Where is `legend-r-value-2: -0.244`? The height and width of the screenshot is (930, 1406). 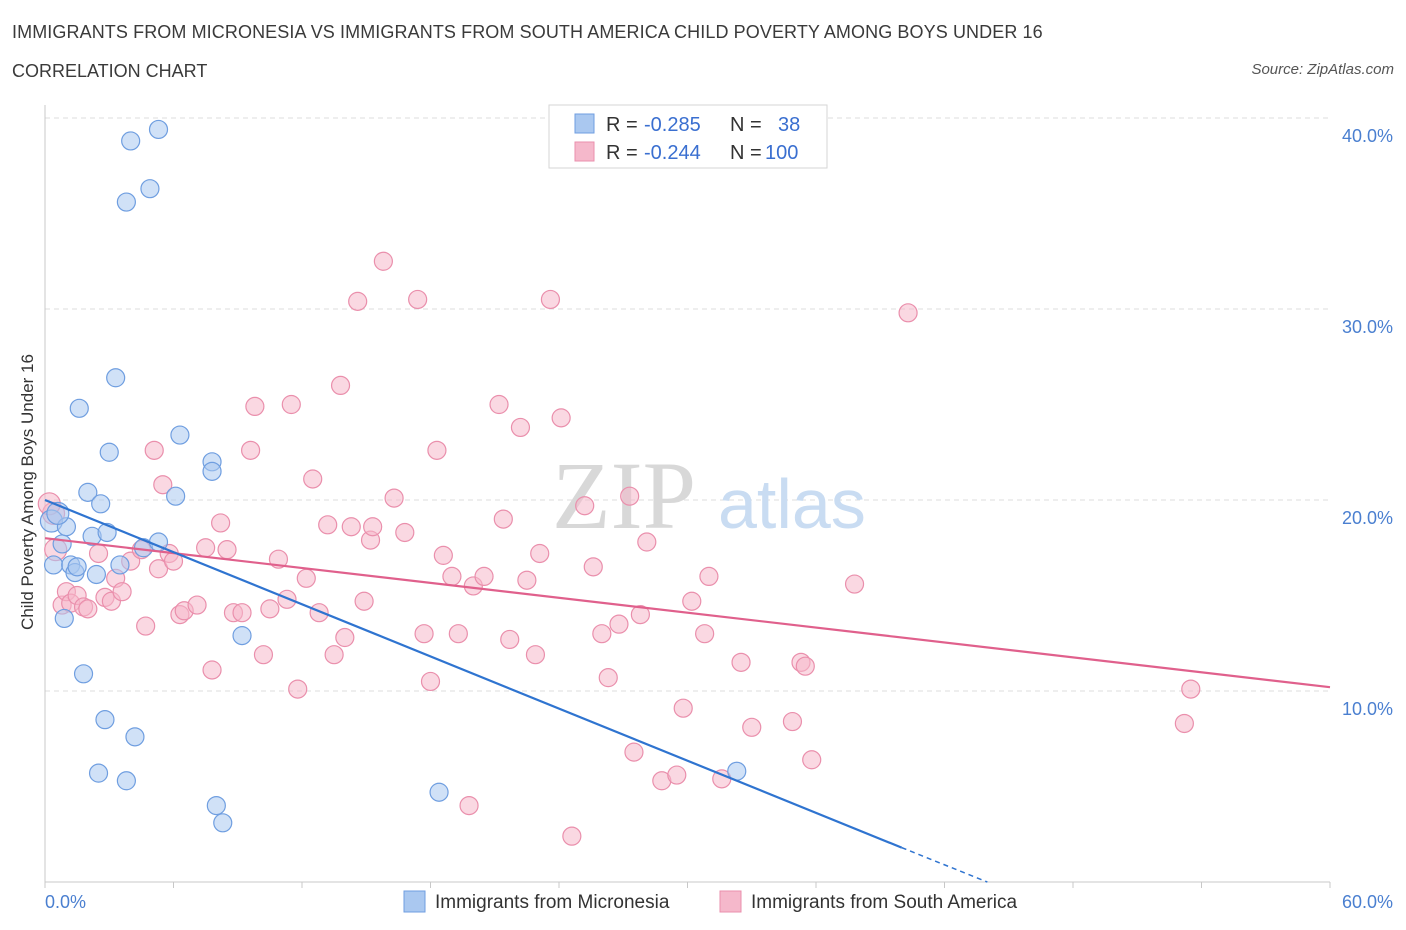 legend-r-value-2: -0.244 is located at coordinates (672, 153).